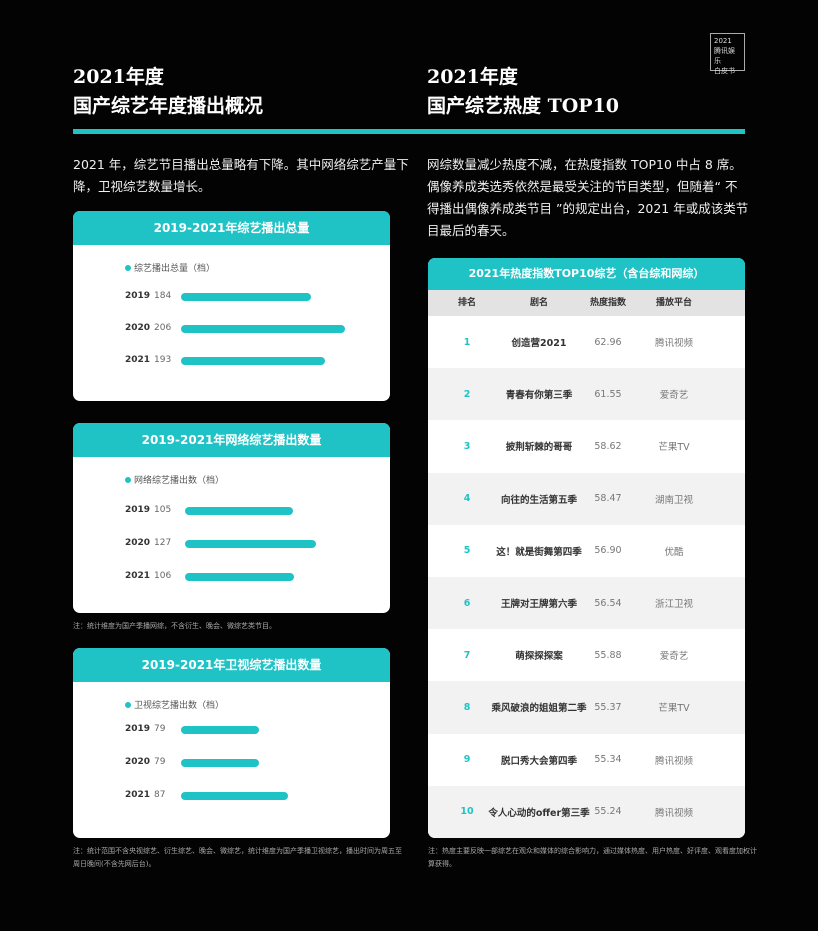  I want to click on table-row: 10 令人心动的offer第三季 55.24 腾讯视频, so click(586, 811).